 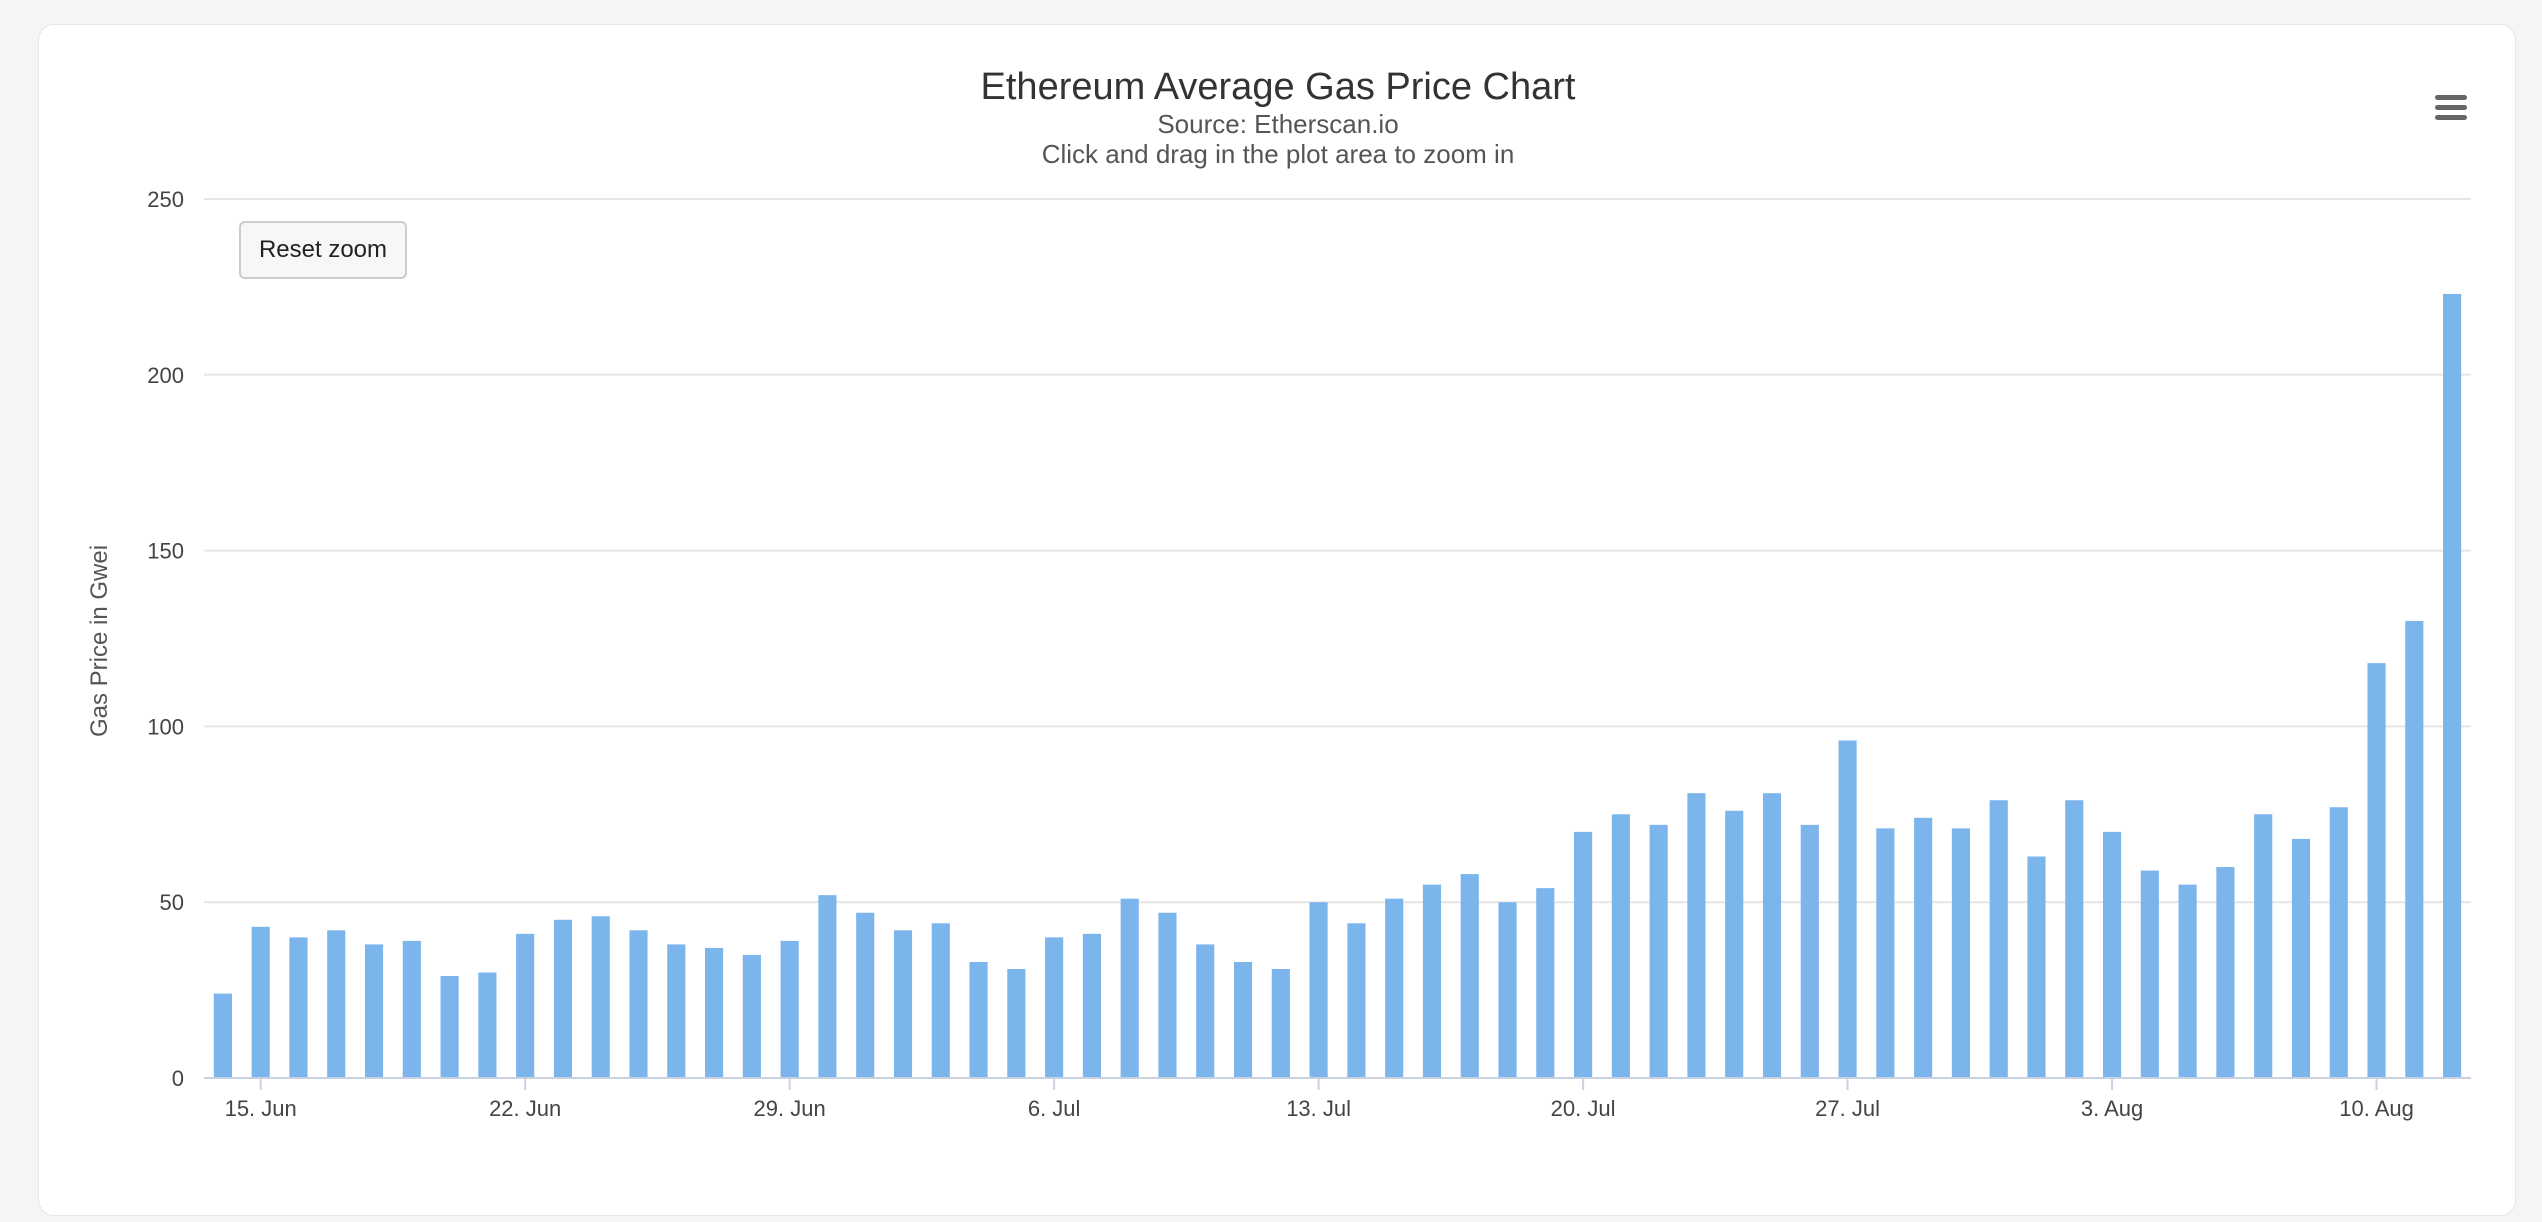 I want to click on x-tick-label: 22. Jun, so click(x=525, y=1108).